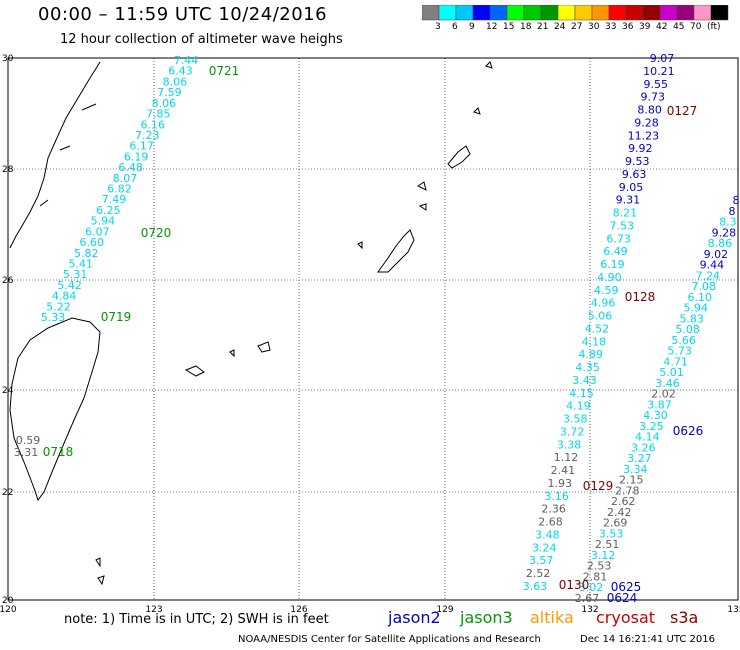 The height and width of the screenshot is (650, 740). What do you see at coordinates (618, 238) in the screenshot?
I see `mid-track-value: 6.73` at bounding box center [618, 238].